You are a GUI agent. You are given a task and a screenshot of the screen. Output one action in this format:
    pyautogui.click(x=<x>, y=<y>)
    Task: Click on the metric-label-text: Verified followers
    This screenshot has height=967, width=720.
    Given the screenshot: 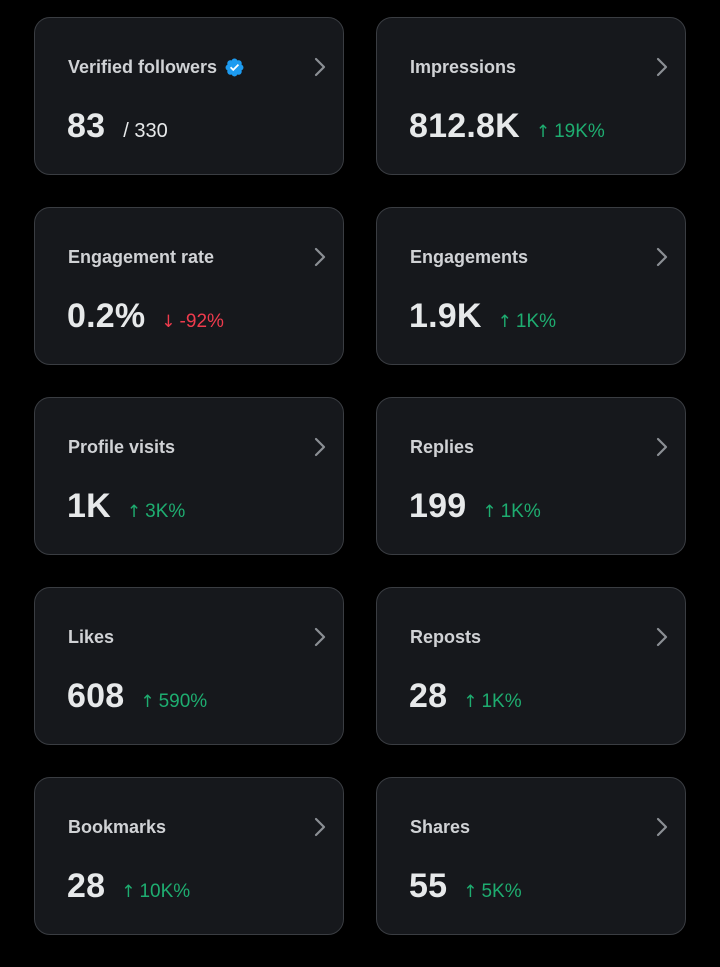 What is the action you would take?
    pyautogui.click(x=143, y=67)
    